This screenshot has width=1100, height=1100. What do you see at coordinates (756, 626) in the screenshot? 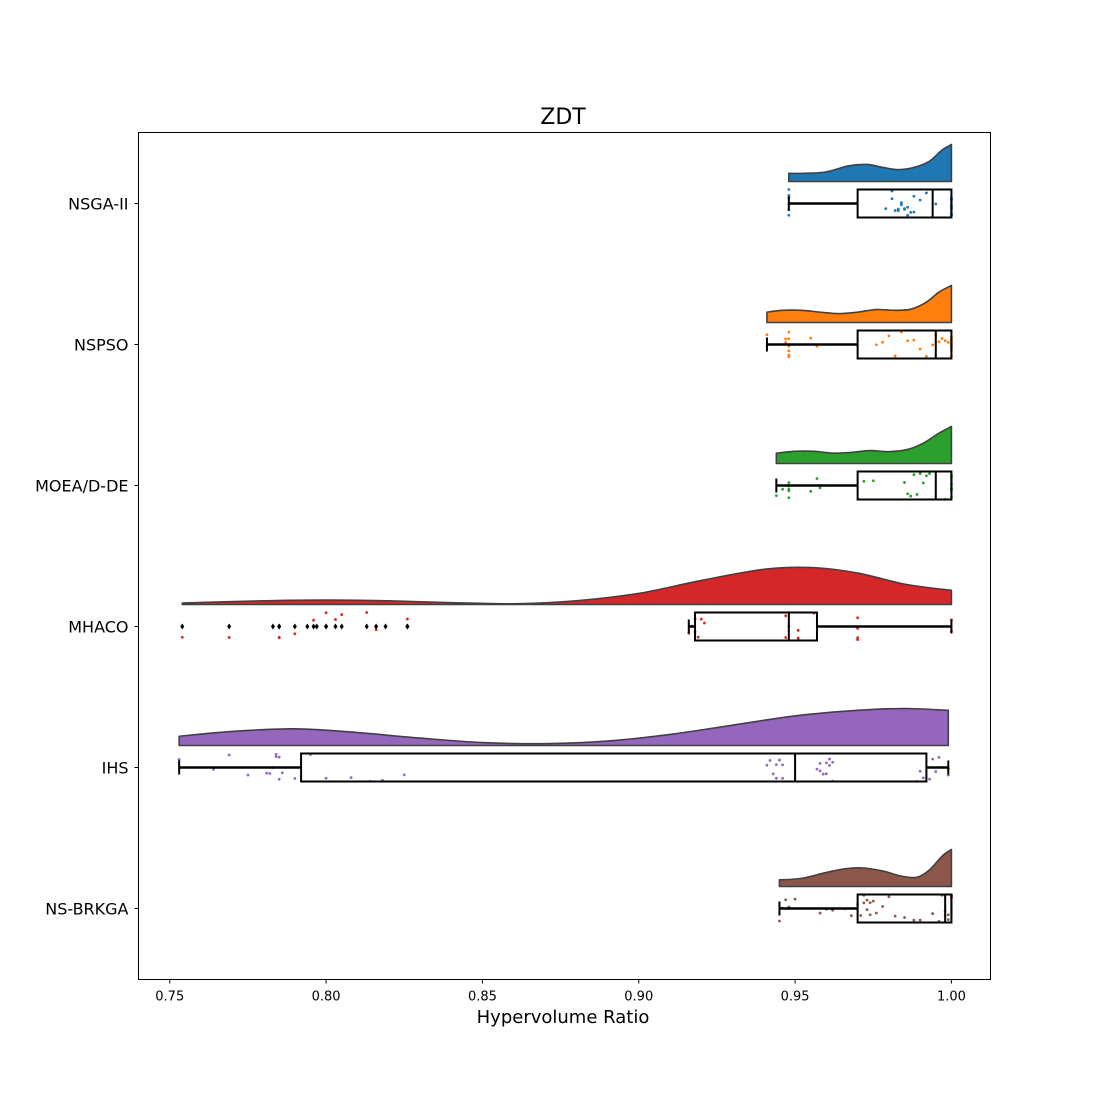
I see `box-iqr-mhaco` at bounding box center [756, 626].